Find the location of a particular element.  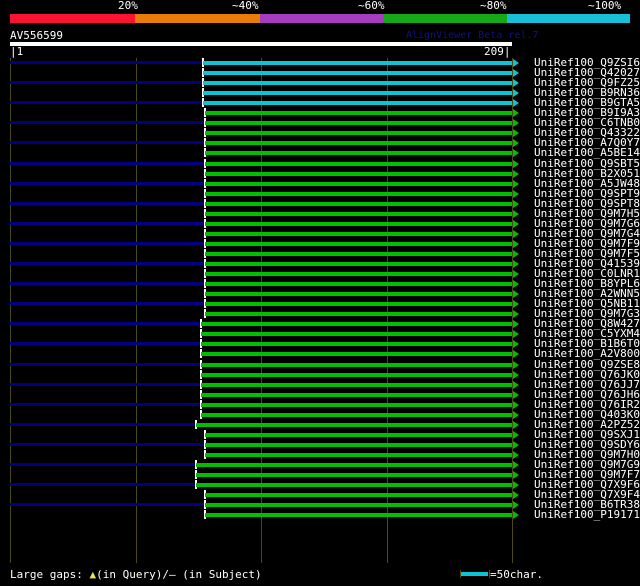

hit-row: UniRef100_Q41539 is located at coordinates (320, 263).